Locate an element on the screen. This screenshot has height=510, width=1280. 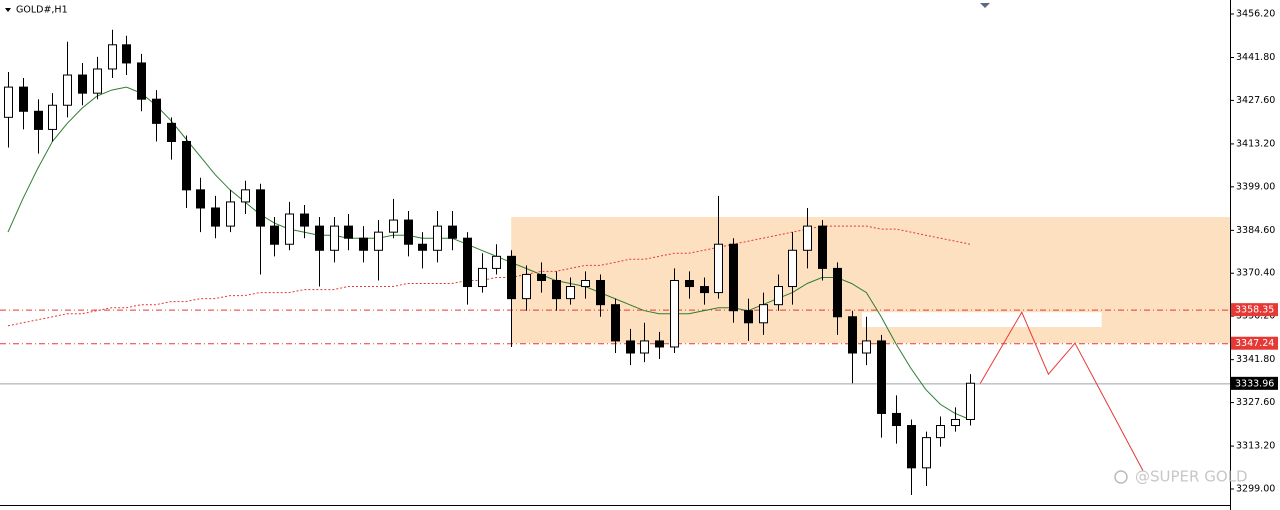
price-label: 3333.96 is located at coordinates (1254, 383).